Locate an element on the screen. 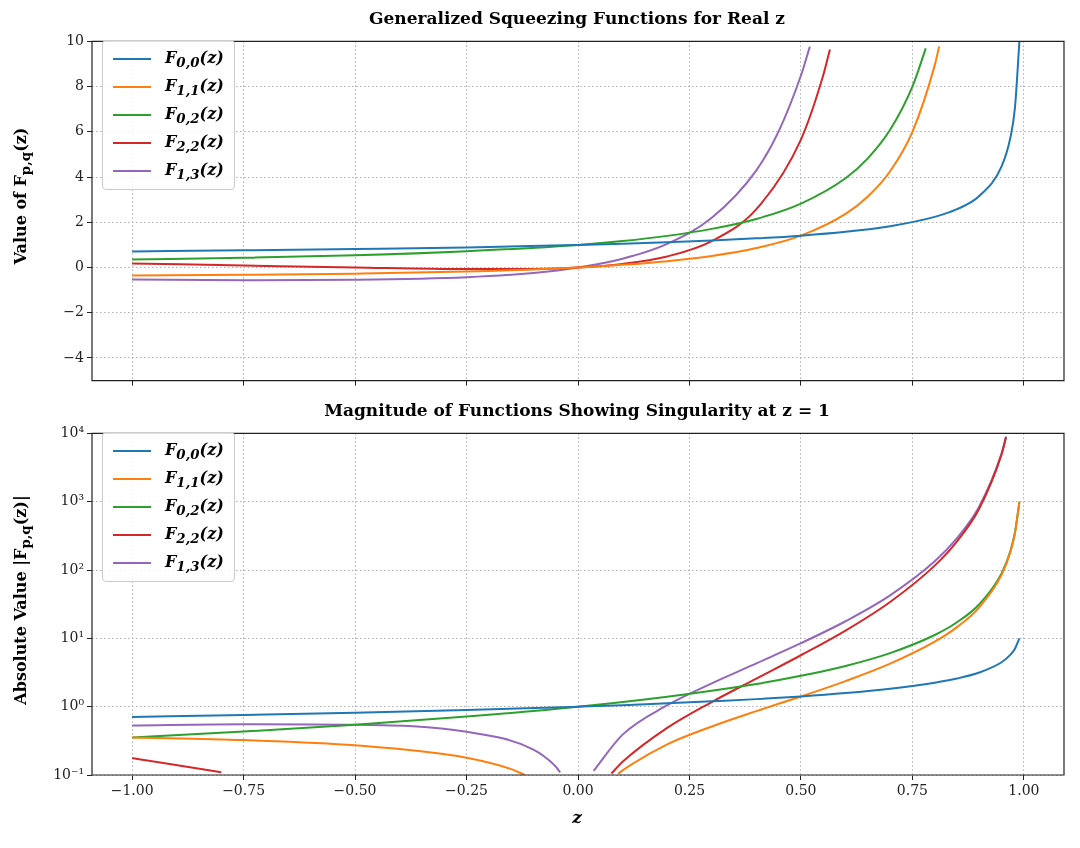 This screenshot has height=848, width=1080. y-tick-label: 0 is located at coordinates (79, 266).